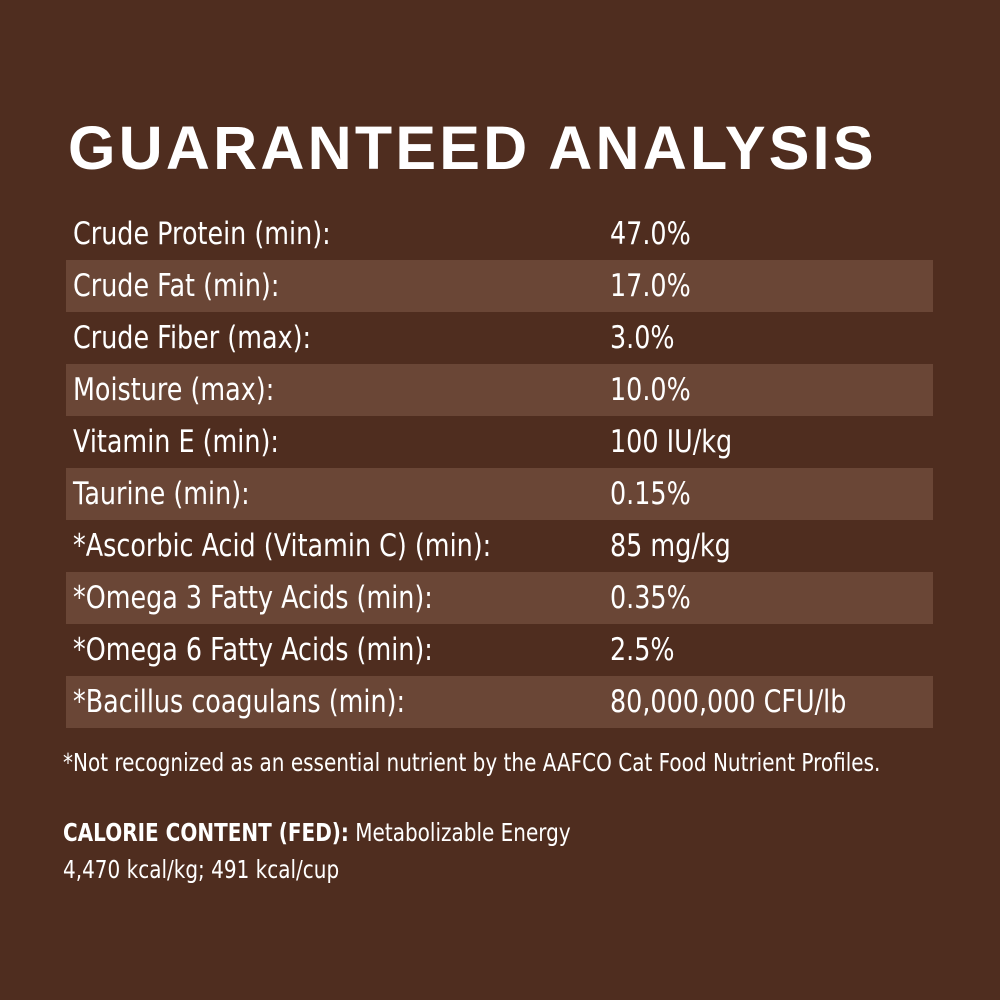 The width and height of the screenshot is (1000, 1000). I want to click on table-row: *Omega 3 Fatty Acids (min): 0.35%, so click(499, 598).